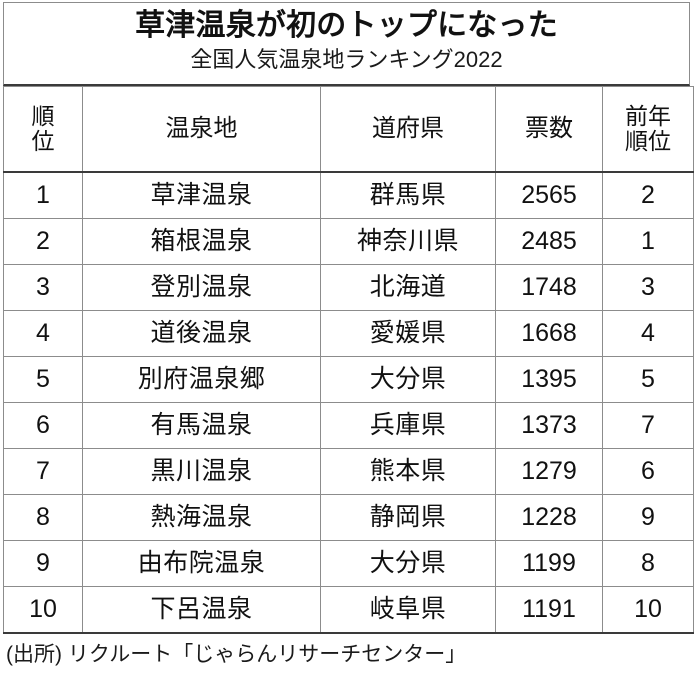 The image size is (696, 677). I want to click on source-note: (出所) リクルート「じゃらんリサーチセンター」, so click(236, 654).